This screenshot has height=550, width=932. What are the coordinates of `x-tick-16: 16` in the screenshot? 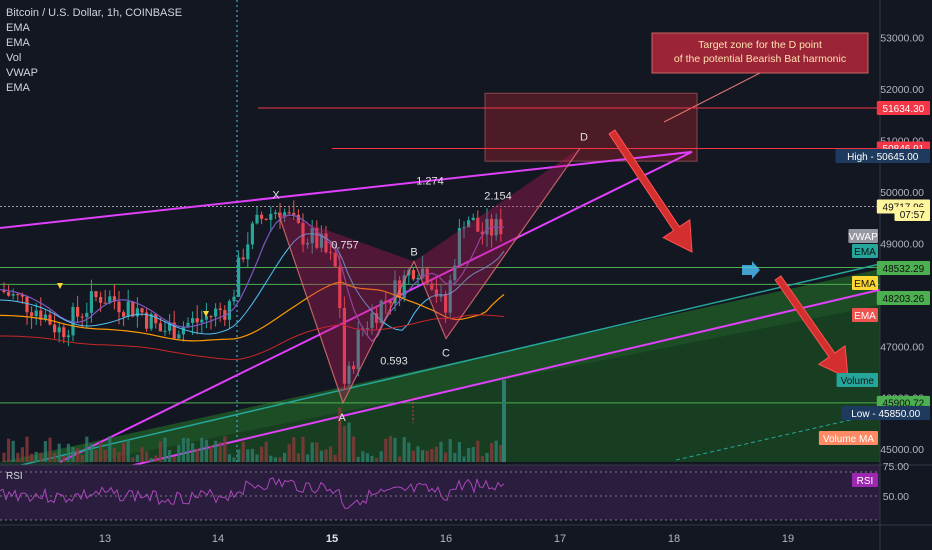 It's located at (446, 539).